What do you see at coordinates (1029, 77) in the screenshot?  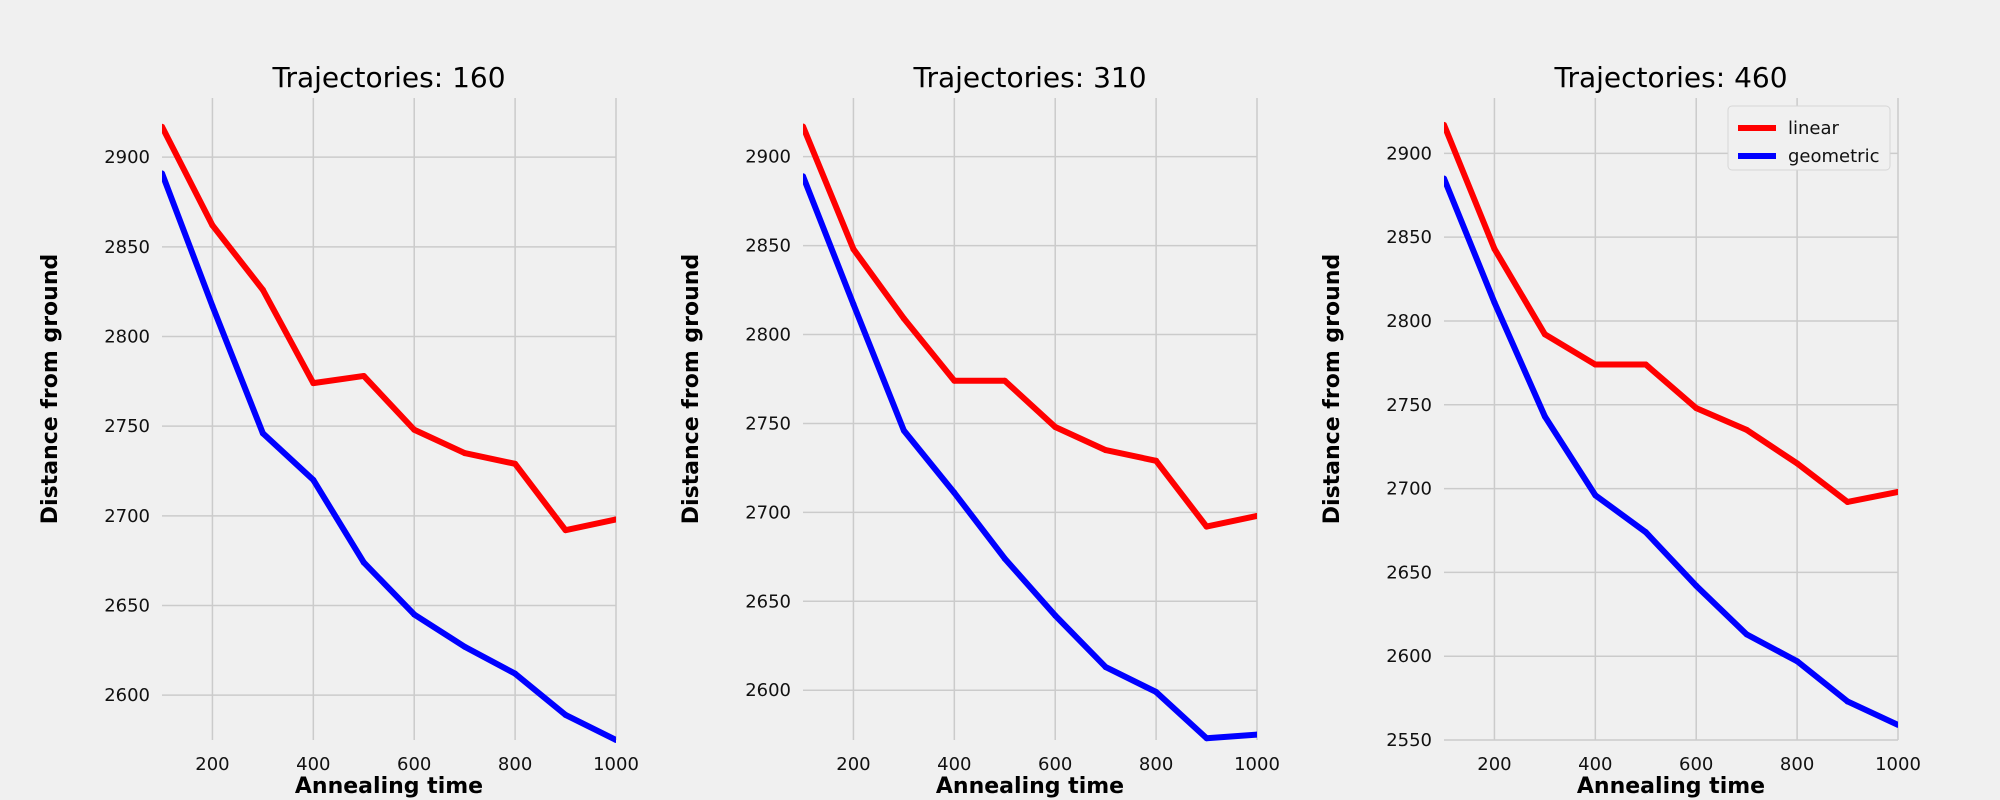 I see `chart-title: Trajectories: 310` at bounding box center [1029, 77].